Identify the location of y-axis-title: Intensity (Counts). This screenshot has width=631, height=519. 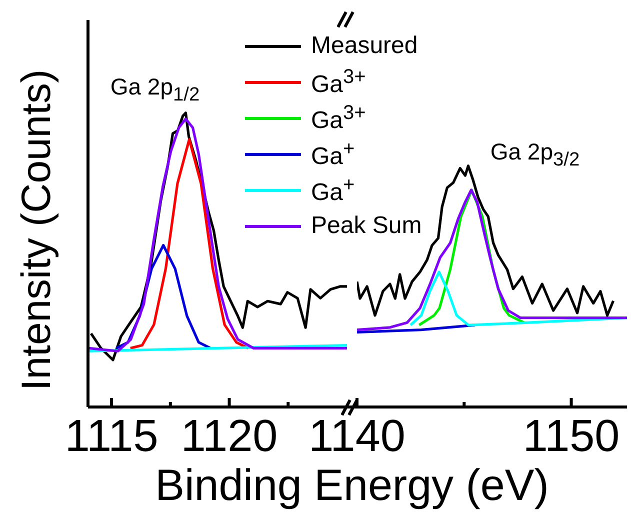
(36, 230).